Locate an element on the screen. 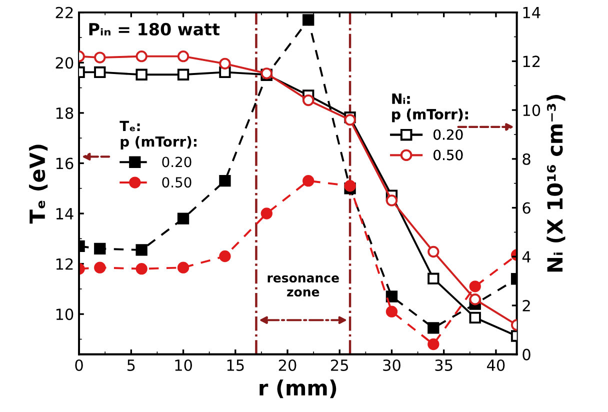  x-tick-label: 10 is located at coordinates (183, 365).